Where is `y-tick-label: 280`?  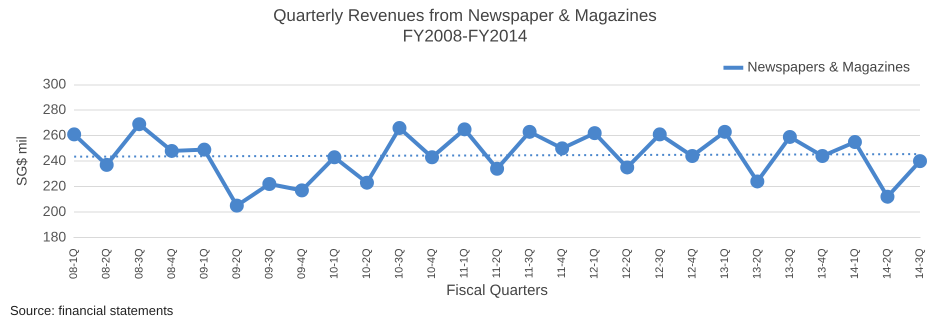 y-tick-label: 280 is located at coordinates (54, 109).